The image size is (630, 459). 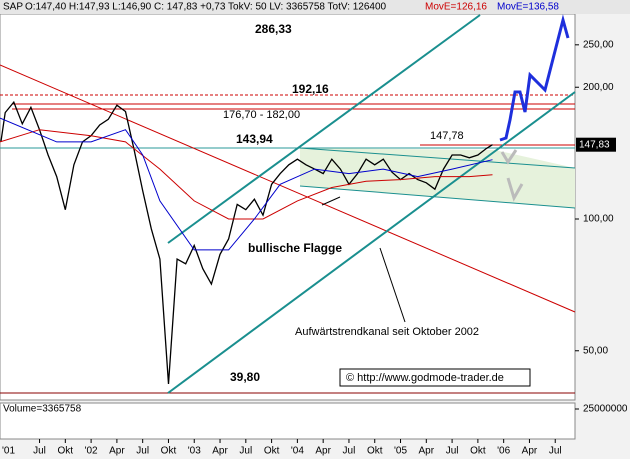 What do you see at coordinates (273, 29) in the screenshot?
I see `annotation: 286,33` at bounding box center [273, 29].